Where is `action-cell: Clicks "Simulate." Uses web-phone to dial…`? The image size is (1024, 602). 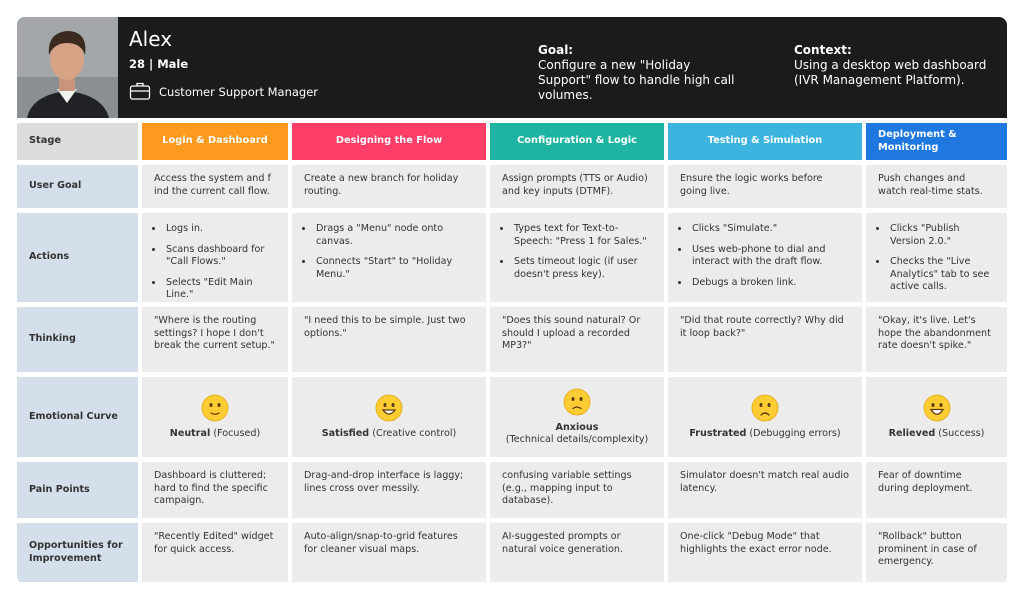
action-cell: Clicks "Simulate." Uses web-phone to dial… is located at coordinates (765, 257).